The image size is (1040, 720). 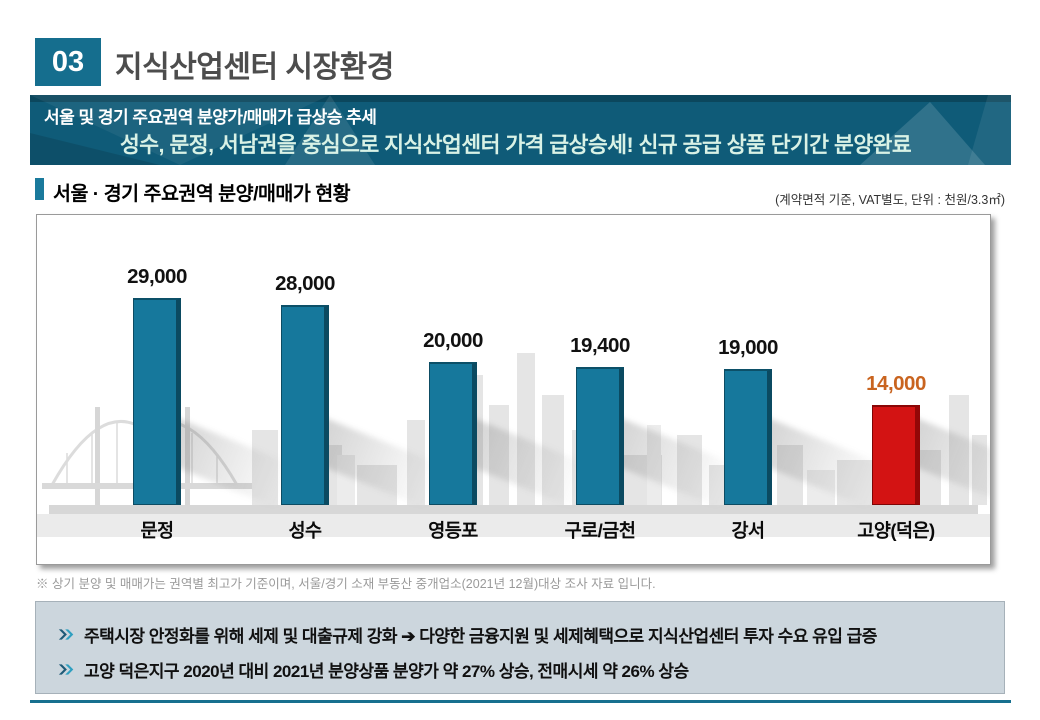 What do you see at coordinates (890, 200) in the screenshot?
I see `unit-note: (계약면적 기준, VAT별도, 단위 : 천원/3.3㎡)` at bounding box center [890, 200].